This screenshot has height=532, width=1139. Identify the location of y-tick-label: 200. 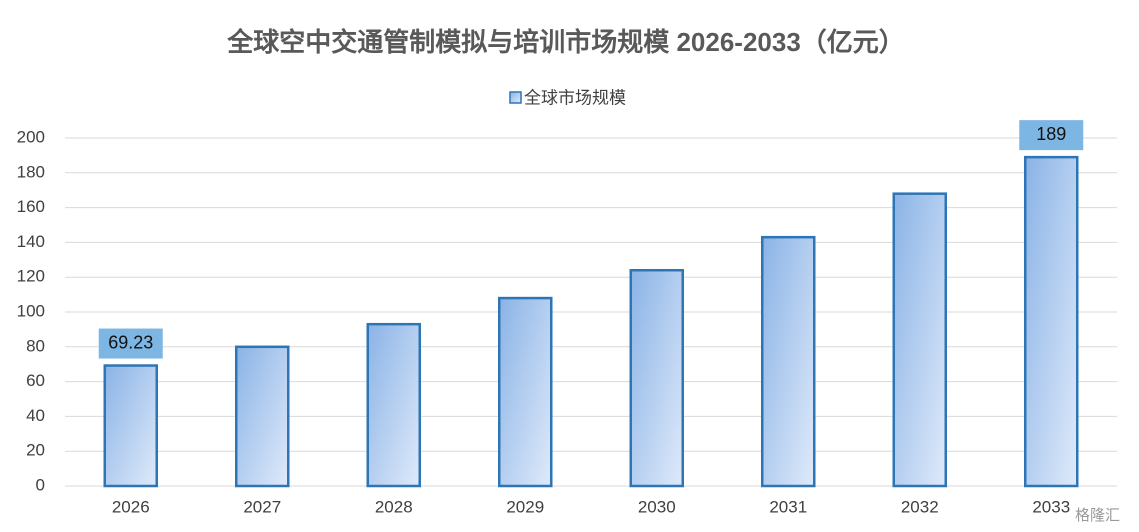
(31, 136).